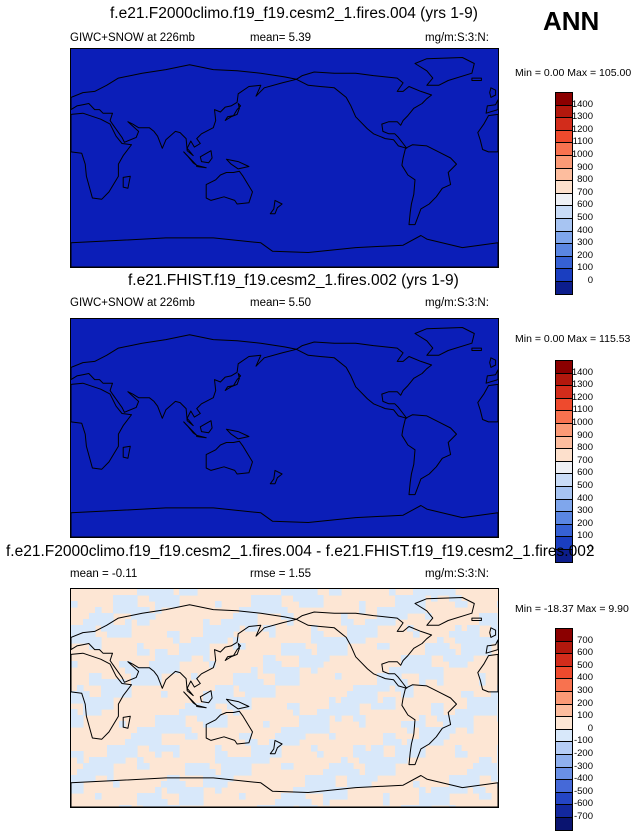 The image size is (644, 831). Describe the element at coordinates (585, 180) in the screenshot. I see `colorbar-tick-label: 800` at that location.